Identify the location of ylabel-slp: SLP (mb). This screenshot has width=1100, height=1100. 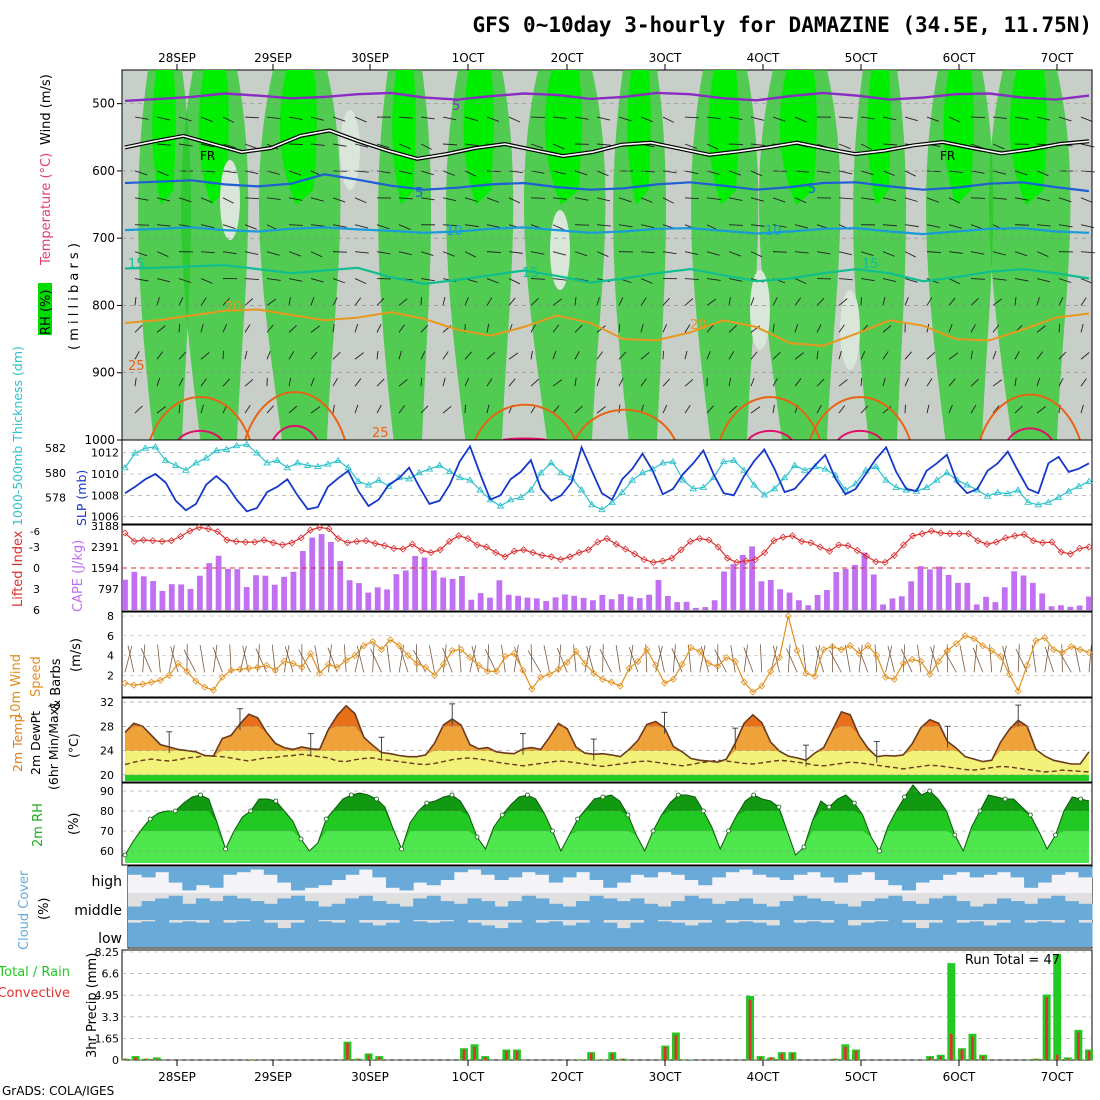
(81, 498).